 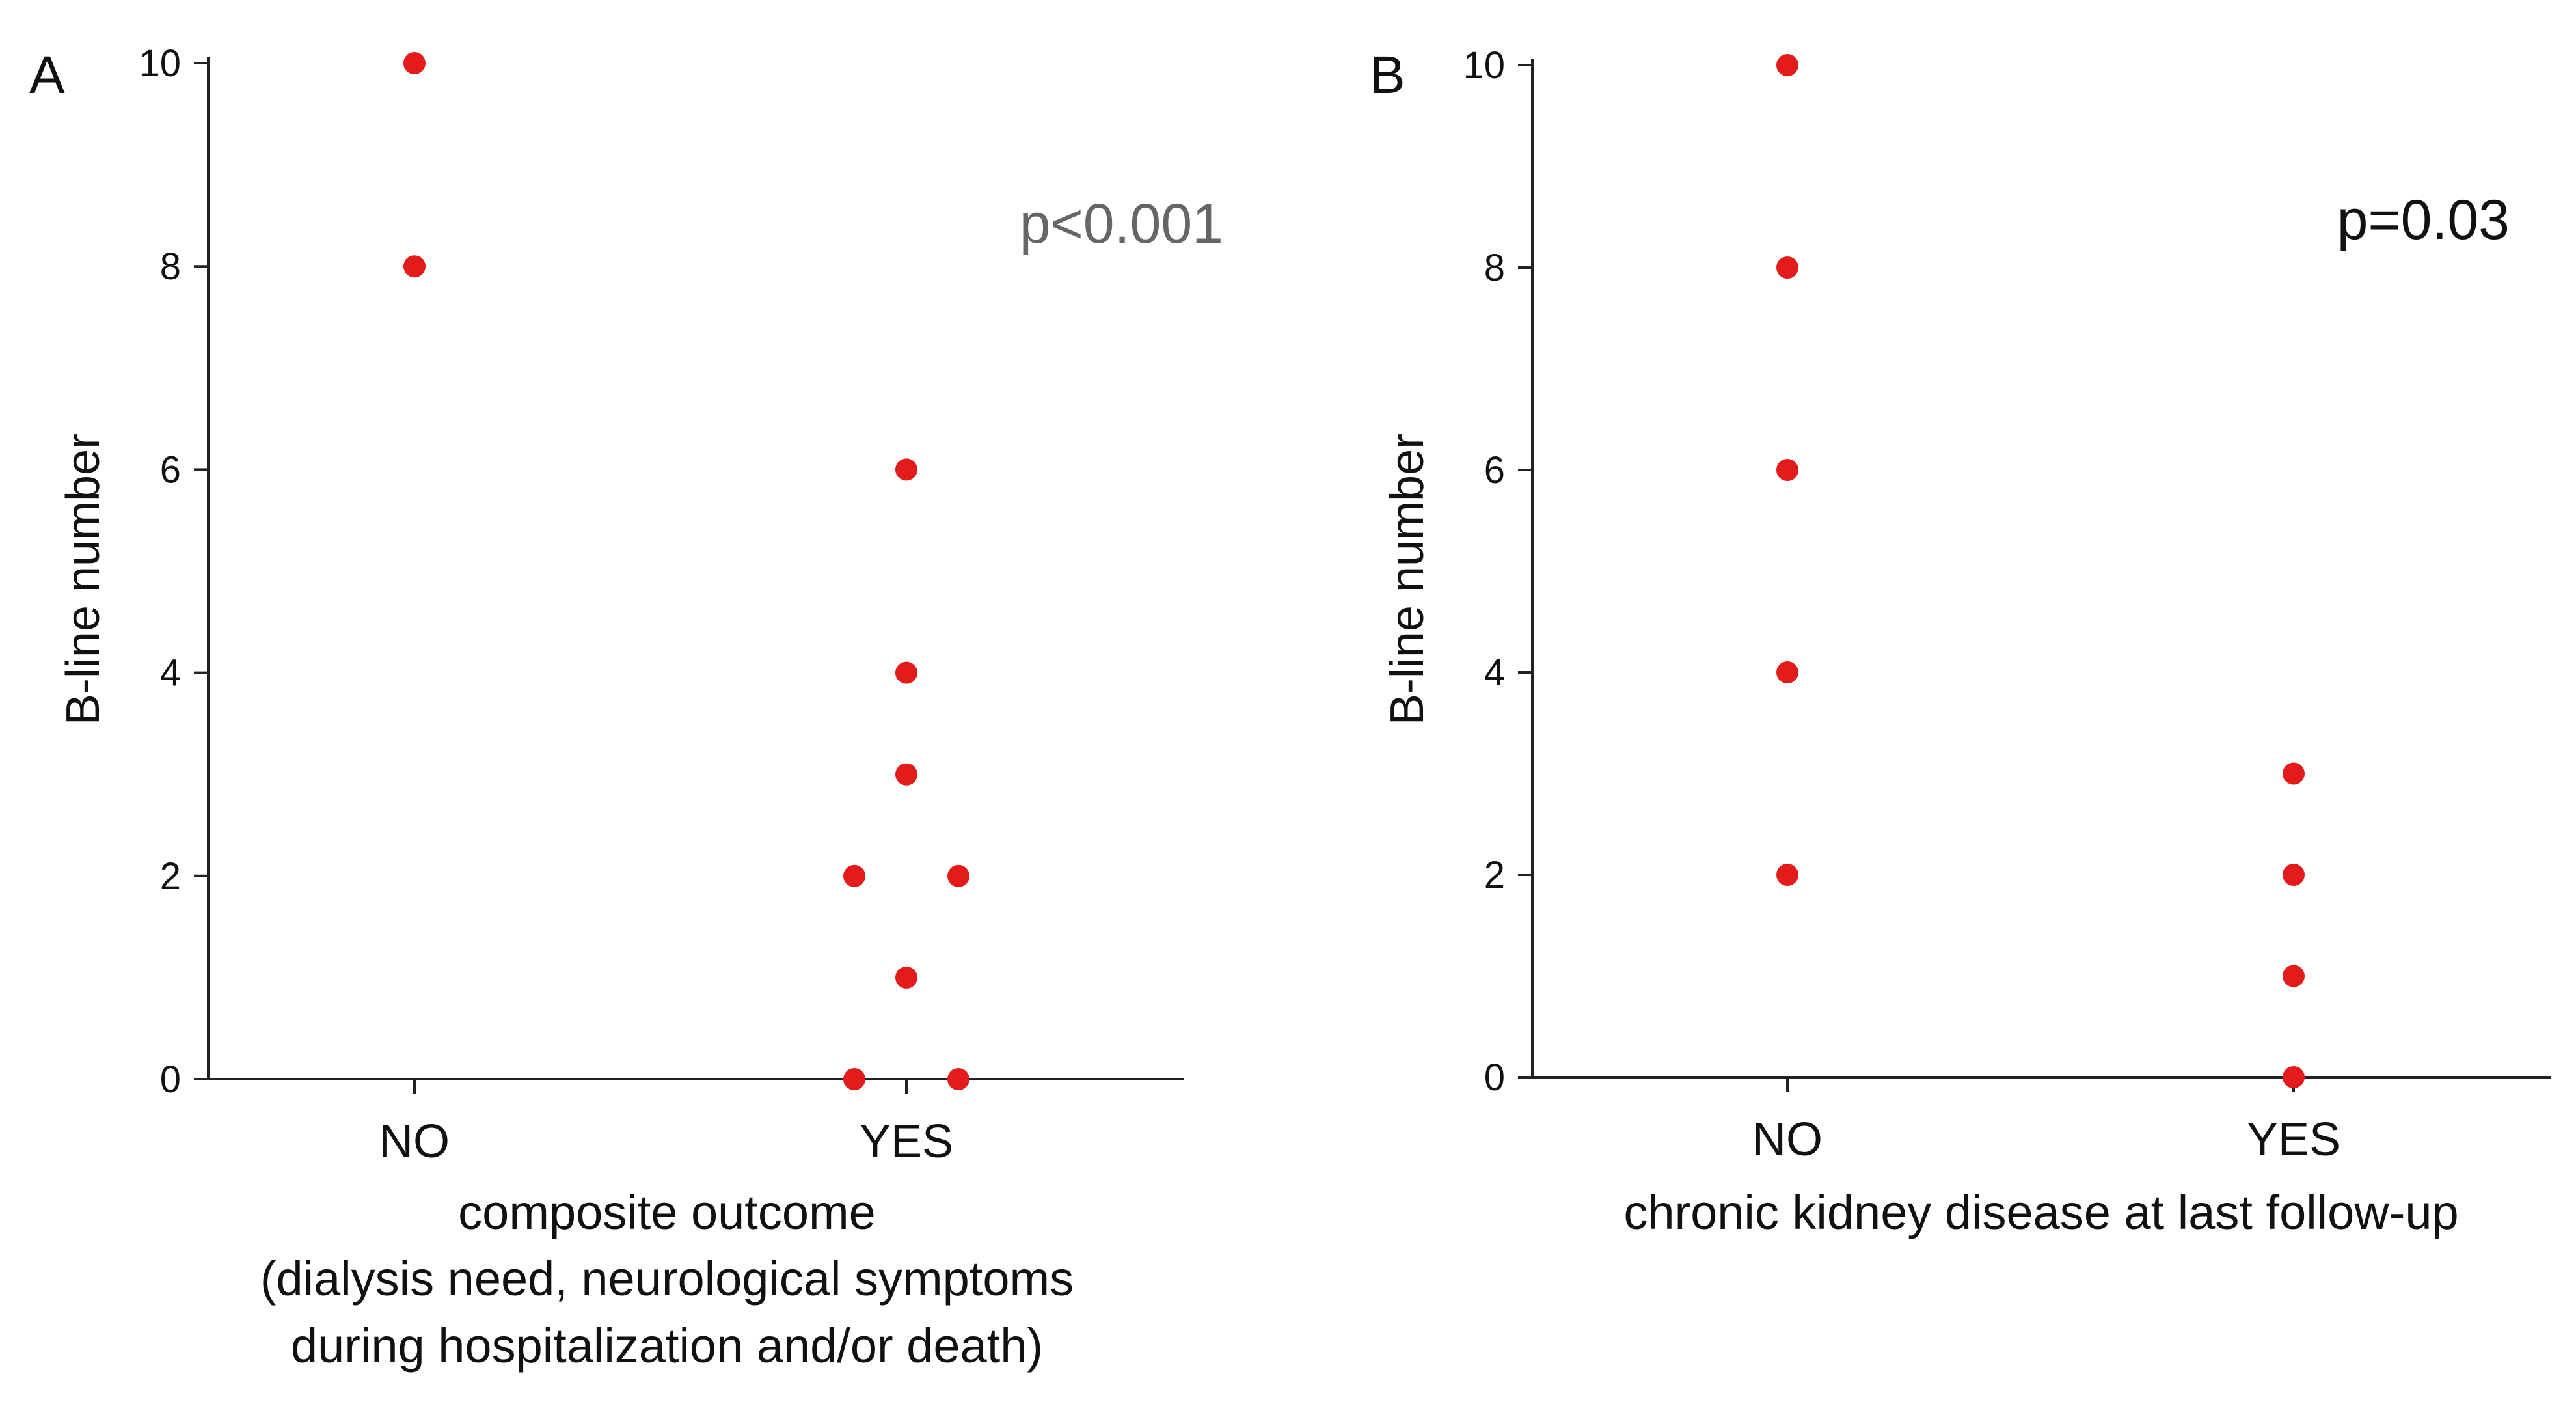 What do you see at coordinates (2040, 1212) in the screenshot?
I see `x-axis-title-line: chronic kidney disease at last follow-up` at bounding box center [2040, 1212].